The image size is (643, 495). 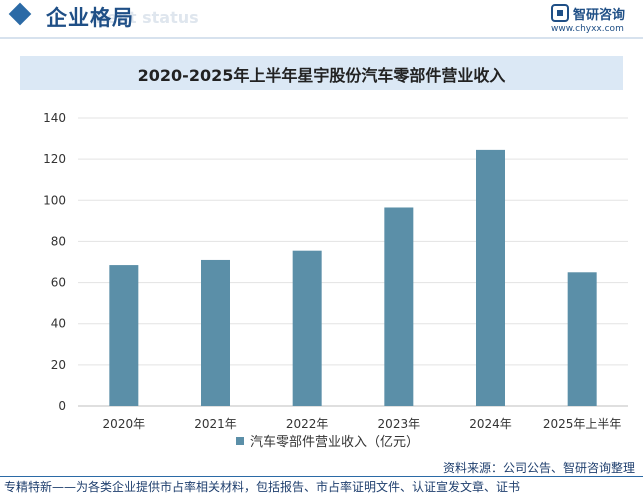 I want to click on x-tick-label: 2020年, so click(x=124, y=424).